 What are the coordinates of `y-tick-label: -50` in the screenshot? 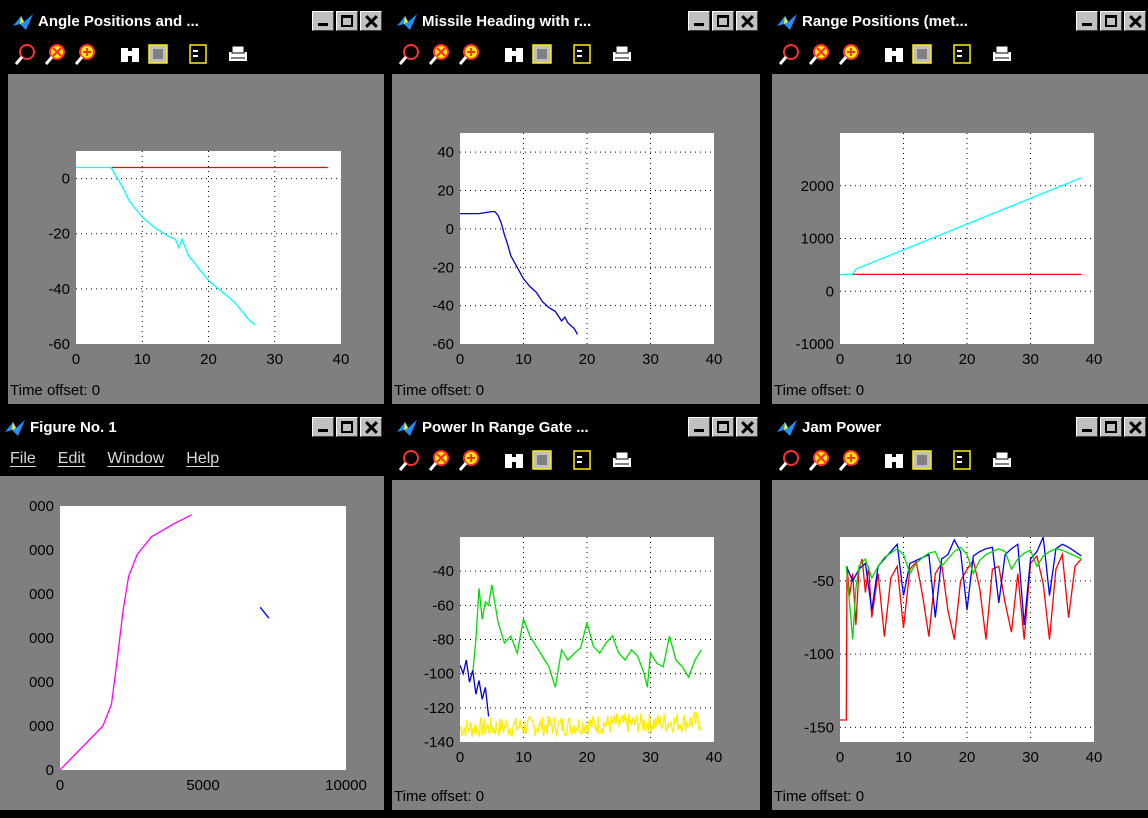 It's located at (823, 581).